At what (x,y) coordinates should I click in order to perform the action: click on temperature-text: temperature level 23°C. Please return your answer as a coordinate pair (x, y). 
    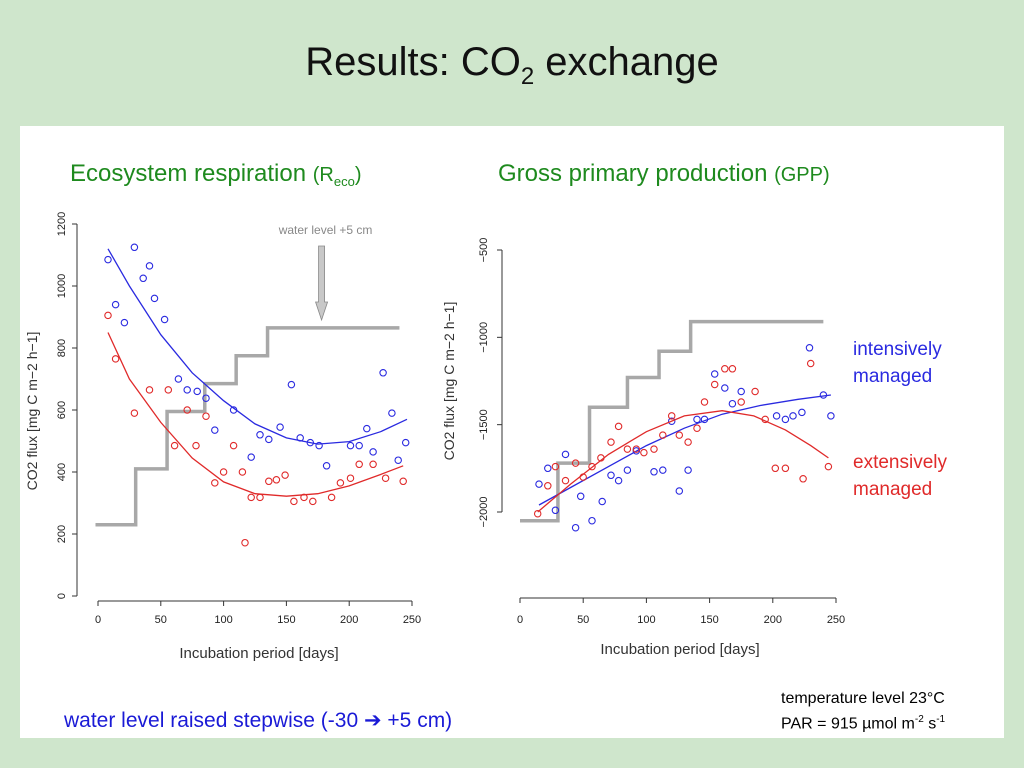
    Looking at the image, I should click on (863, 698).